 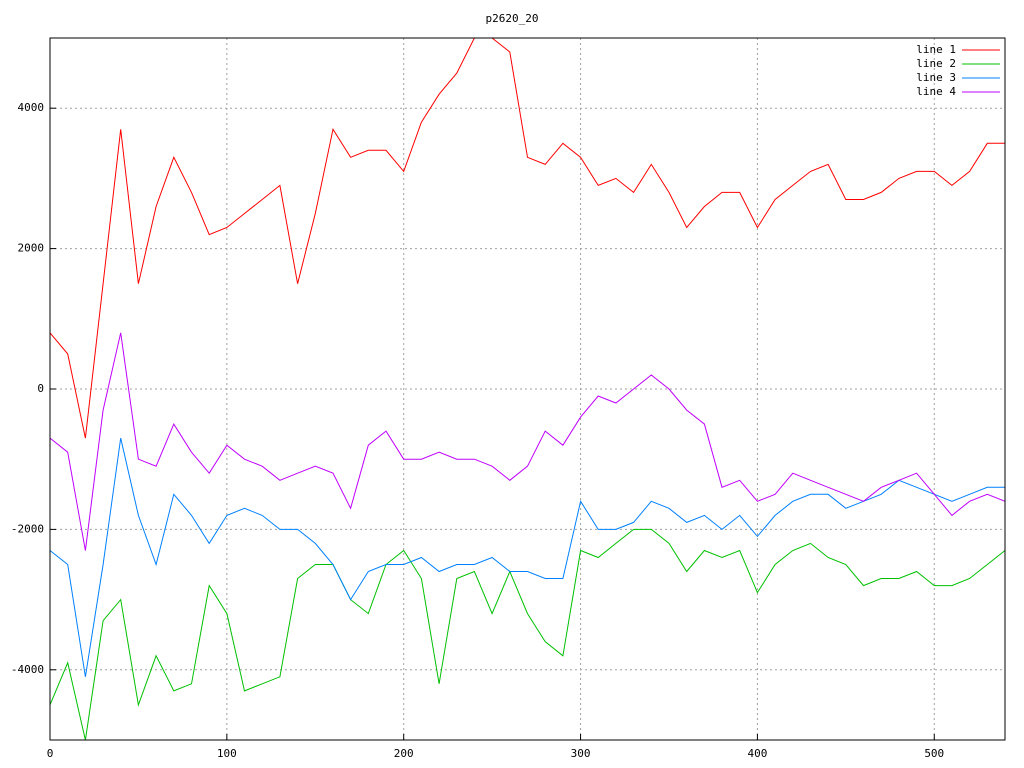 I want to click on x-tick-label: 400, so click(x=757, y=753).